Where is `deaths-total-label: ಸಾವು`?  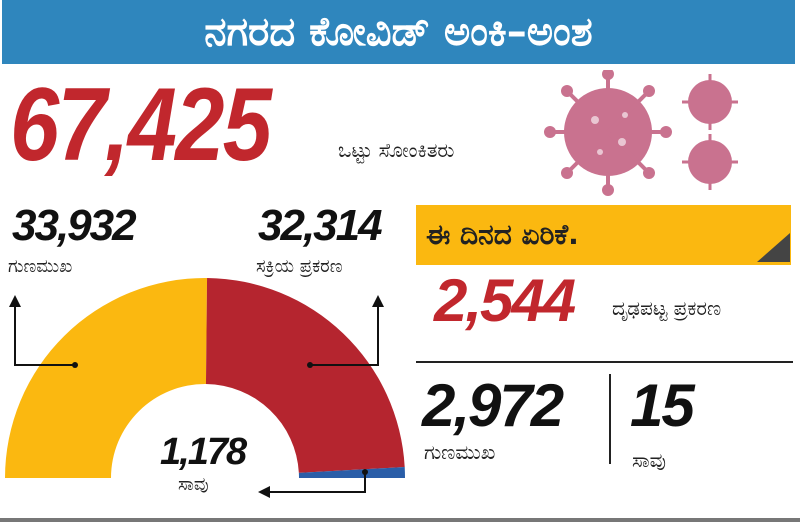 deaths-total-label: ಸಾವು is located at coordinates (193, 484).